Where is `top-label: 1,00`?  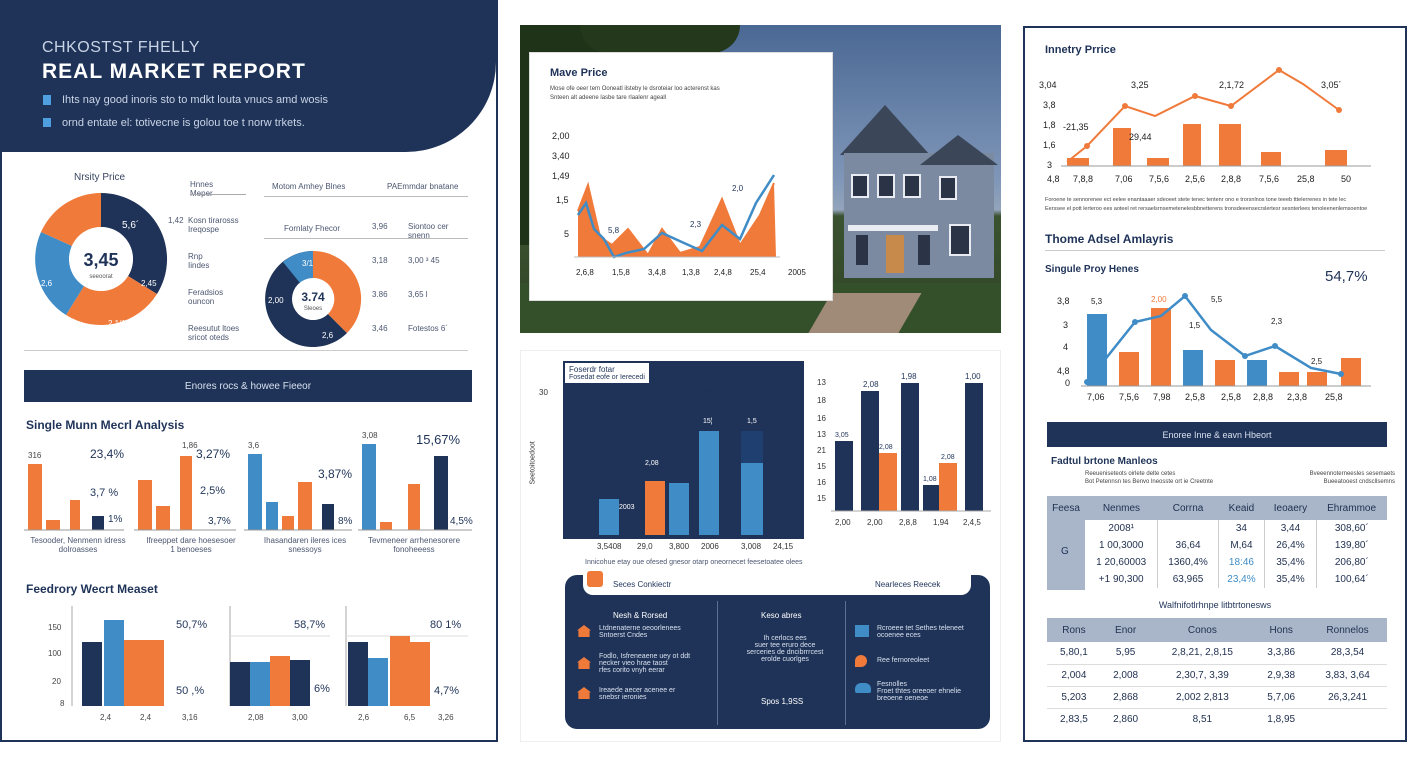
top-label: 1,00 is located at coordinates (973, 376).